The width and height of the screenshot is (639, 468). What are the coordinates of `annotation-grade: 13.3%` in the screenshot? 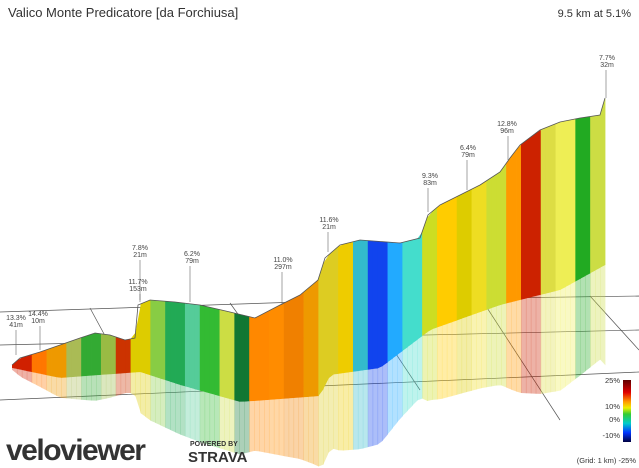 It's located at (16, 318).